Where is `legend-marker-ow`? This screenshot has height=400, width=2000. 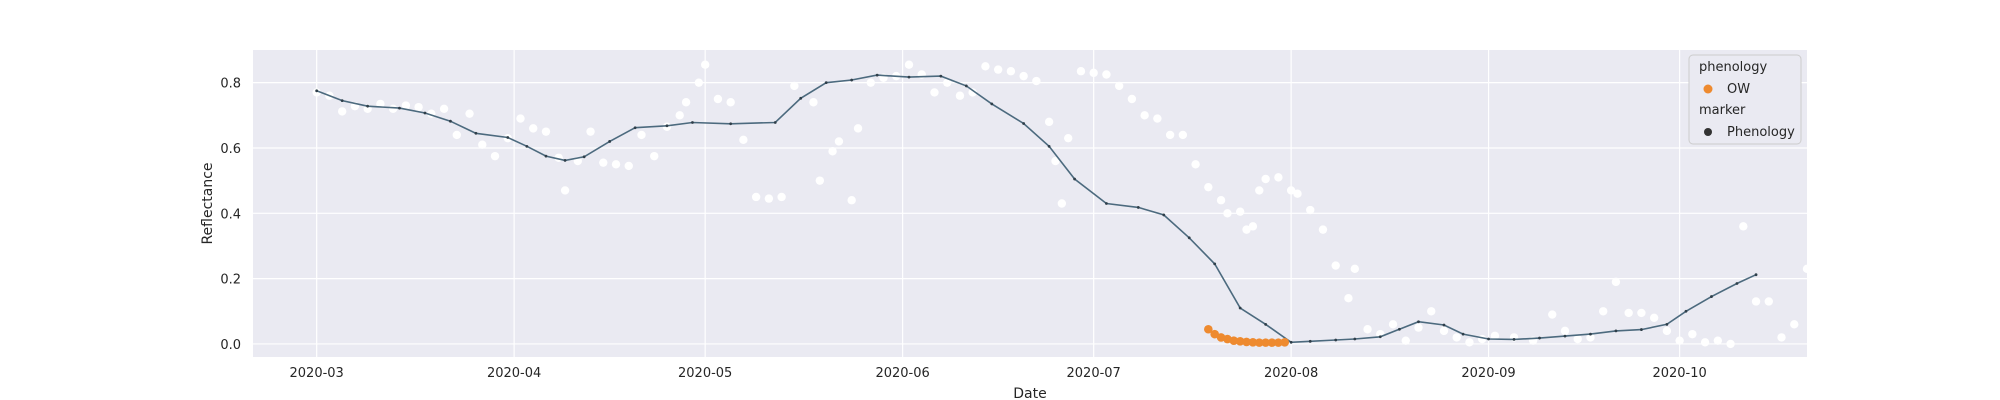 legend-marker-ow is located at coordinates (1708, 89).